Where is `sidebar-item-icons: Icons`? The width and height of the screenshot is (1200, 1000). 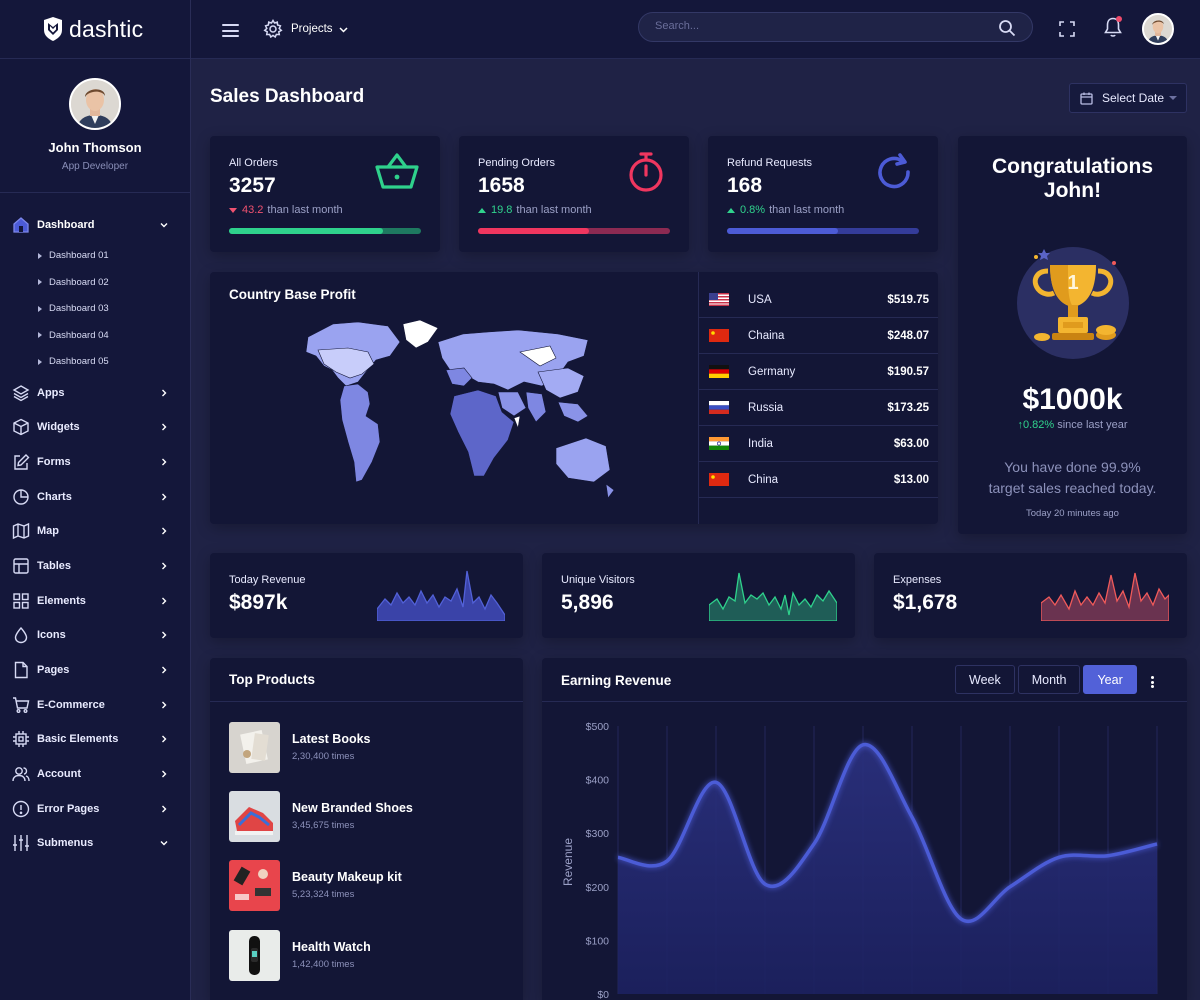 sidebar-item-icons: Icons is located at coordinates (95, 635).